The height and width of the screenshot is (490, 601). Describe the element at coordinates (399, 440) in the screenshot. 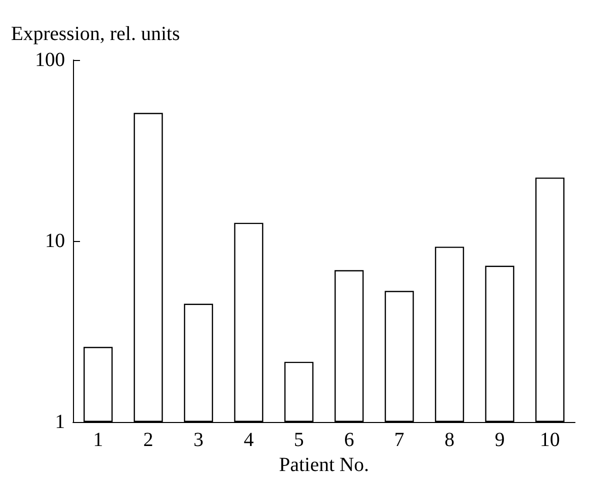

I see `x-tick-label: 7` at that location.